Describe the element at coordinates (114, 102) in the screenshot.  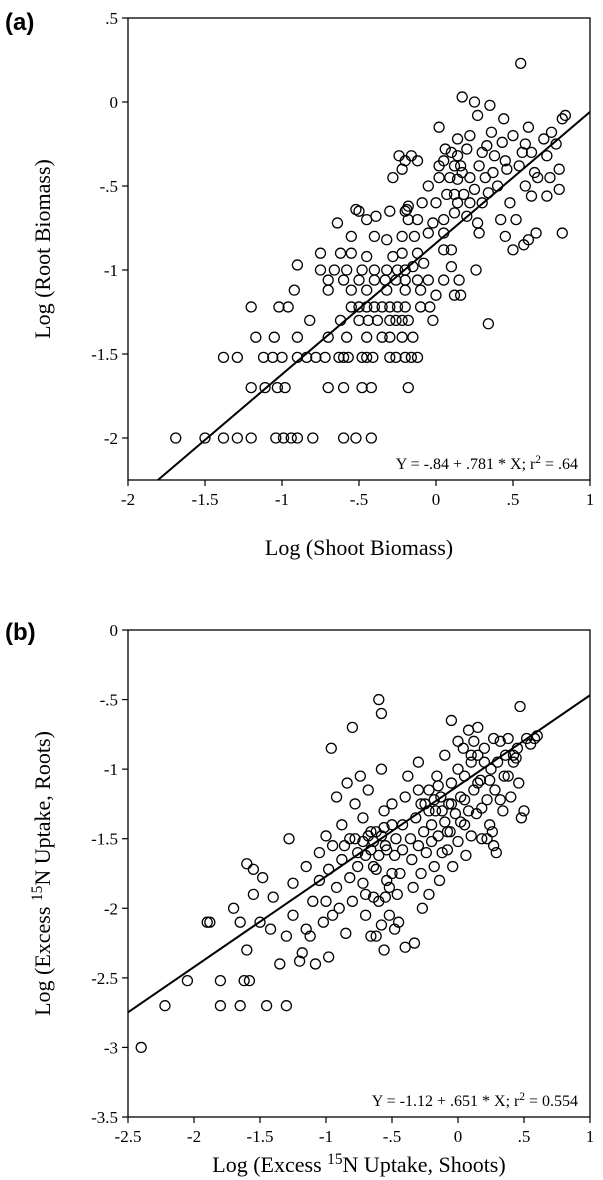
I see `y-tick-label: 0` at that location.